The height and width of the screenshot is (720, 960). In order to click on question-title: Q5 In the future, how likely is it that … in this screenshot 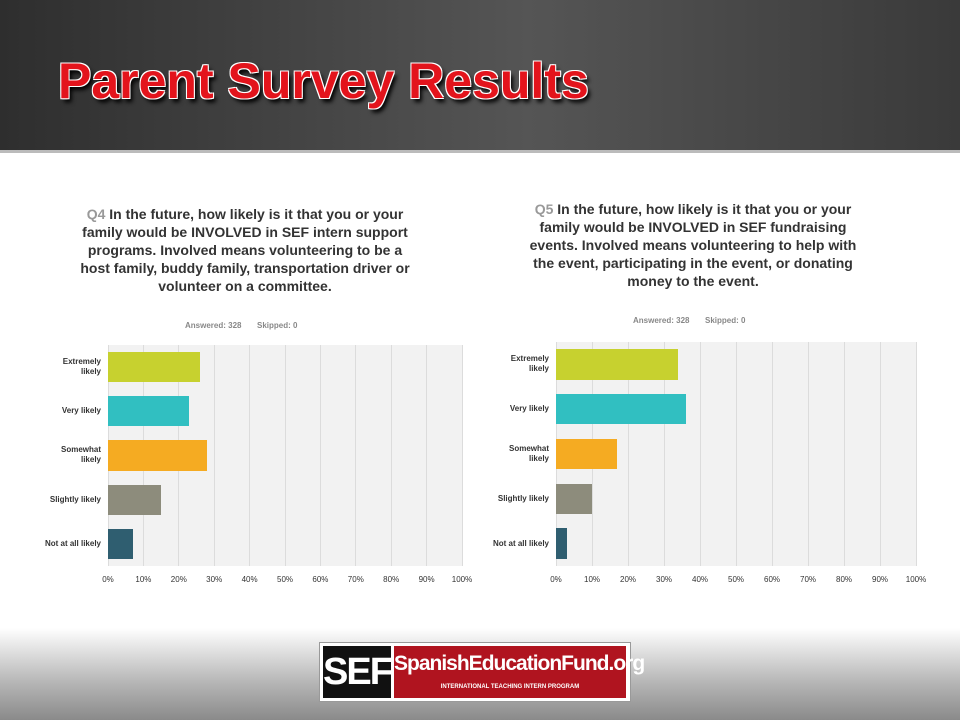, I will do `click(693, 245)`.